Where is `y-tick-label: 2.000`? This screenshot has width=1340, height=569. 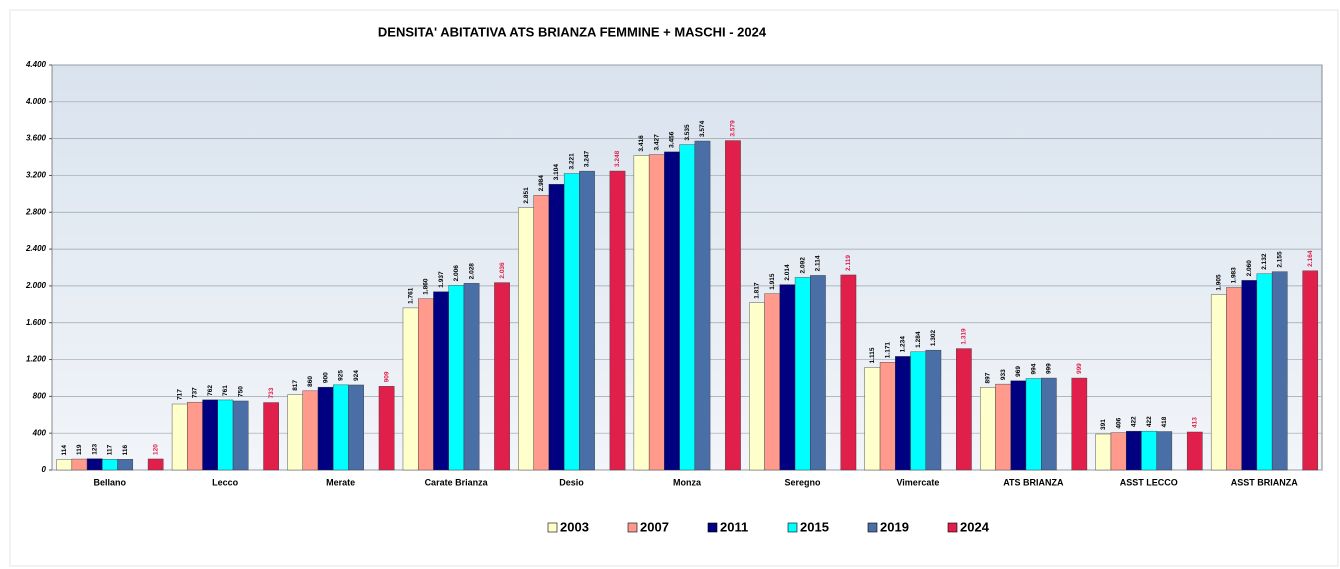
y-tick-label: 2.000 is located at coordinates (36, 285).